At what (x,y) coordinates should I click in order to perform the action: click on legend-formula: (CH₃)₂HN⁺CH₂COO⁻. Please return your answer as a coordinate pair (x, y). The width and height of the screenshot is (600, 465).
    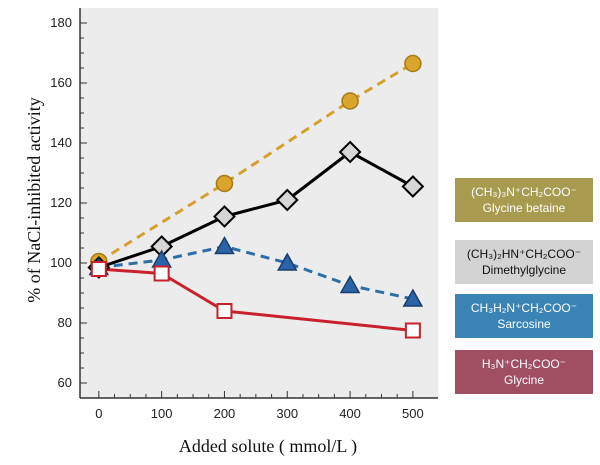
    Looking at the image, I should click on (524, 254).